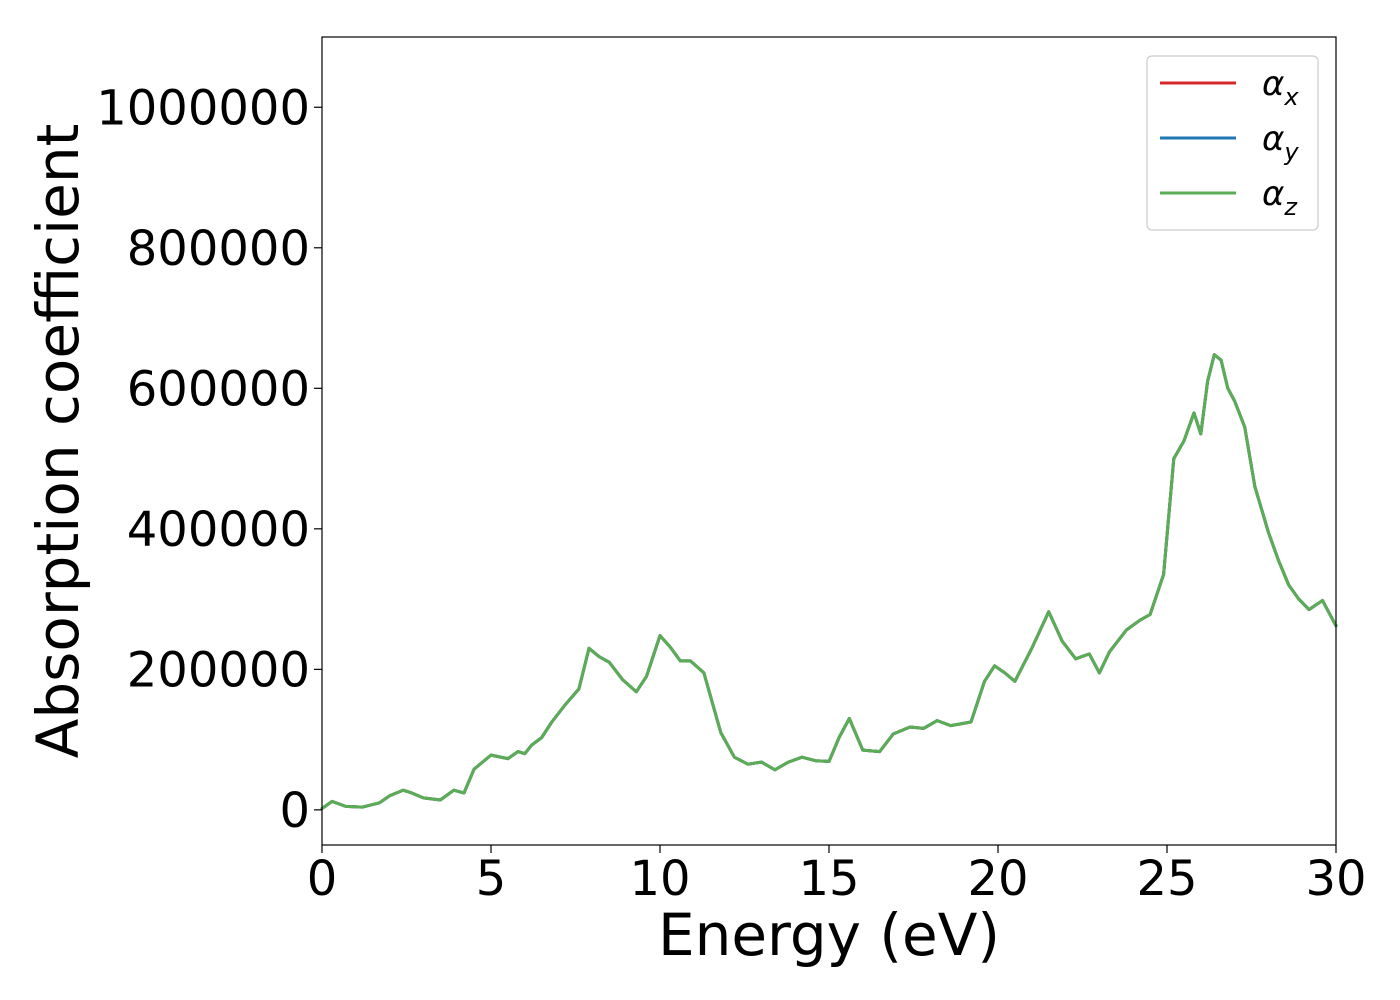  I want to click on x-tick-label: 15, so click(828, 879).